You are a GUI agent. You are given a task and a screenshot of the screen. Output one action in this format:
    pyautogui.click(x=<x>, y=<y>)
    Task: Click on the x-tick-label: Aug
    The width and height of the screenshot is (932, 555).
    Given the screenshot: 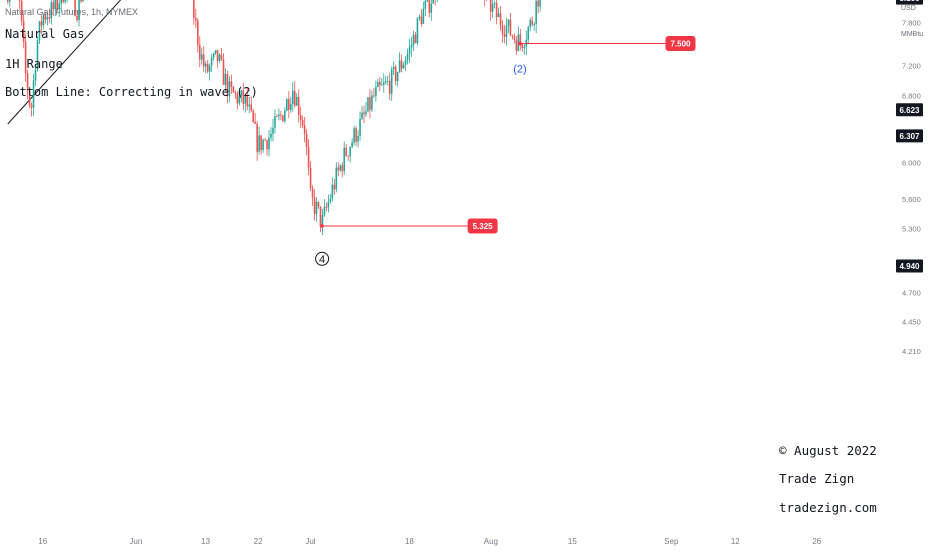 What is the action you would take?
    pyautogui.click(x=491, y=541)
    